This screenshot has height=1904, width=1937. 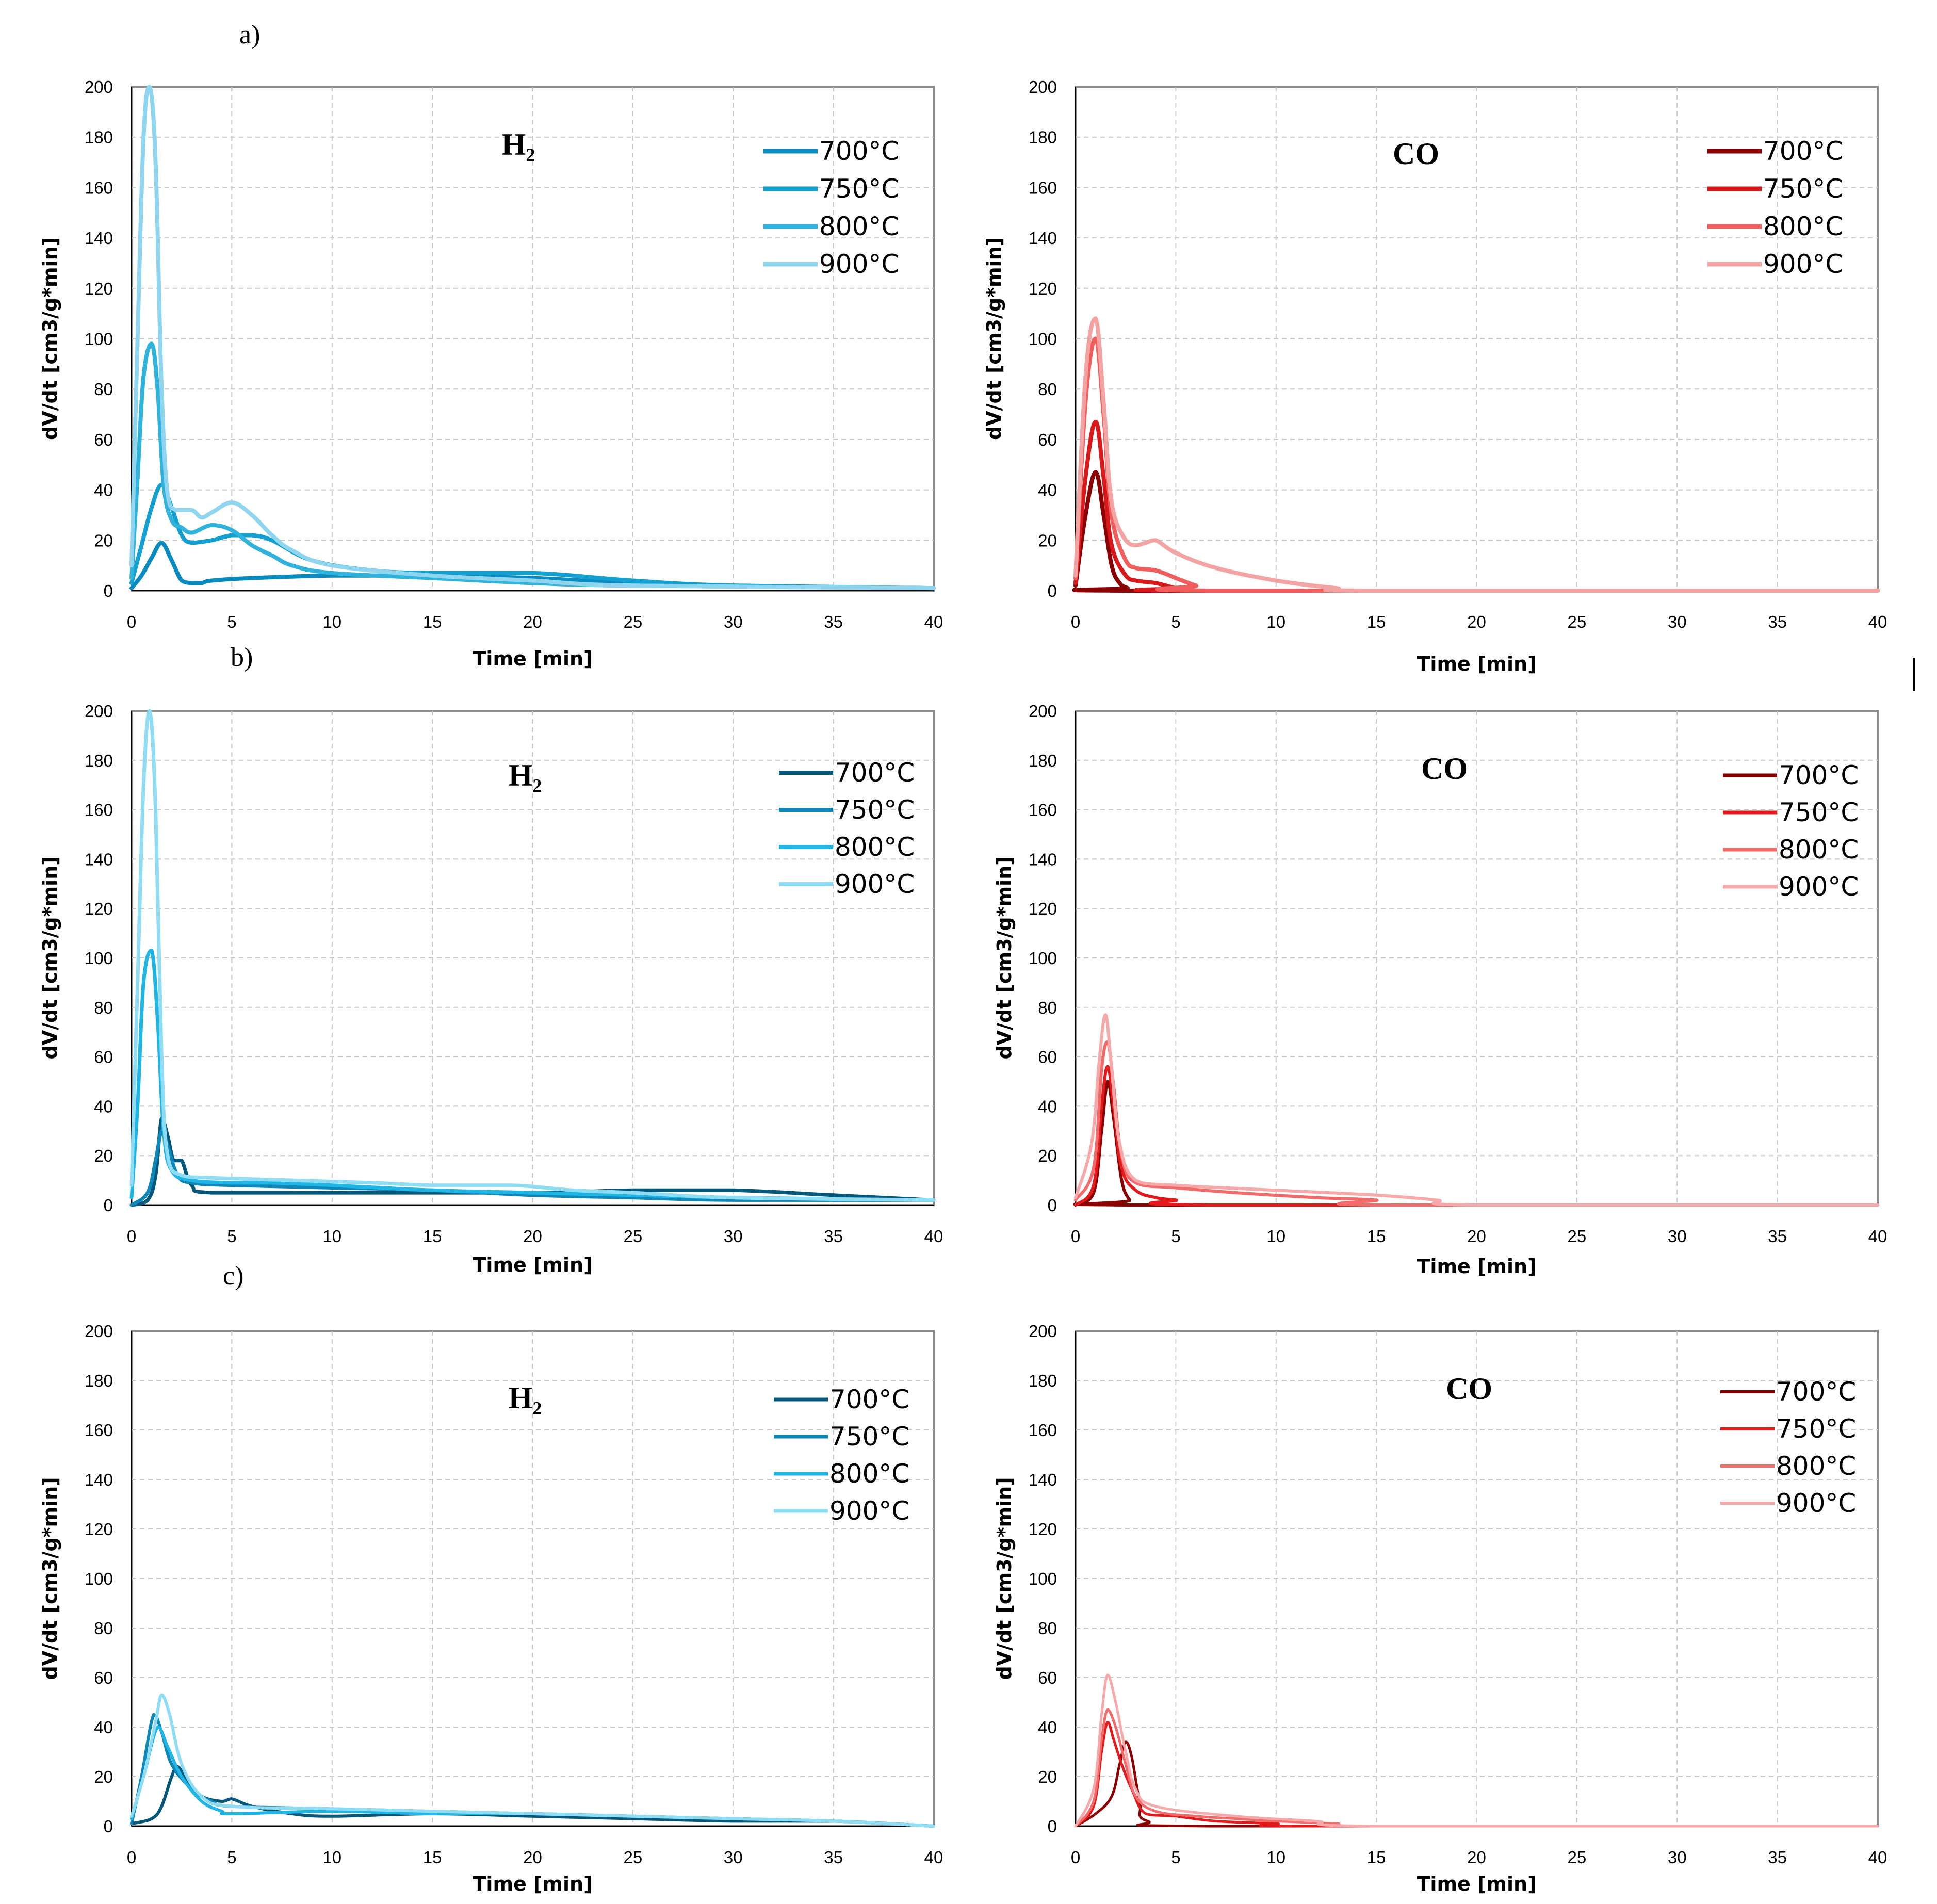 I want to click on series-line-800c, so click(x=1477, y=1123).